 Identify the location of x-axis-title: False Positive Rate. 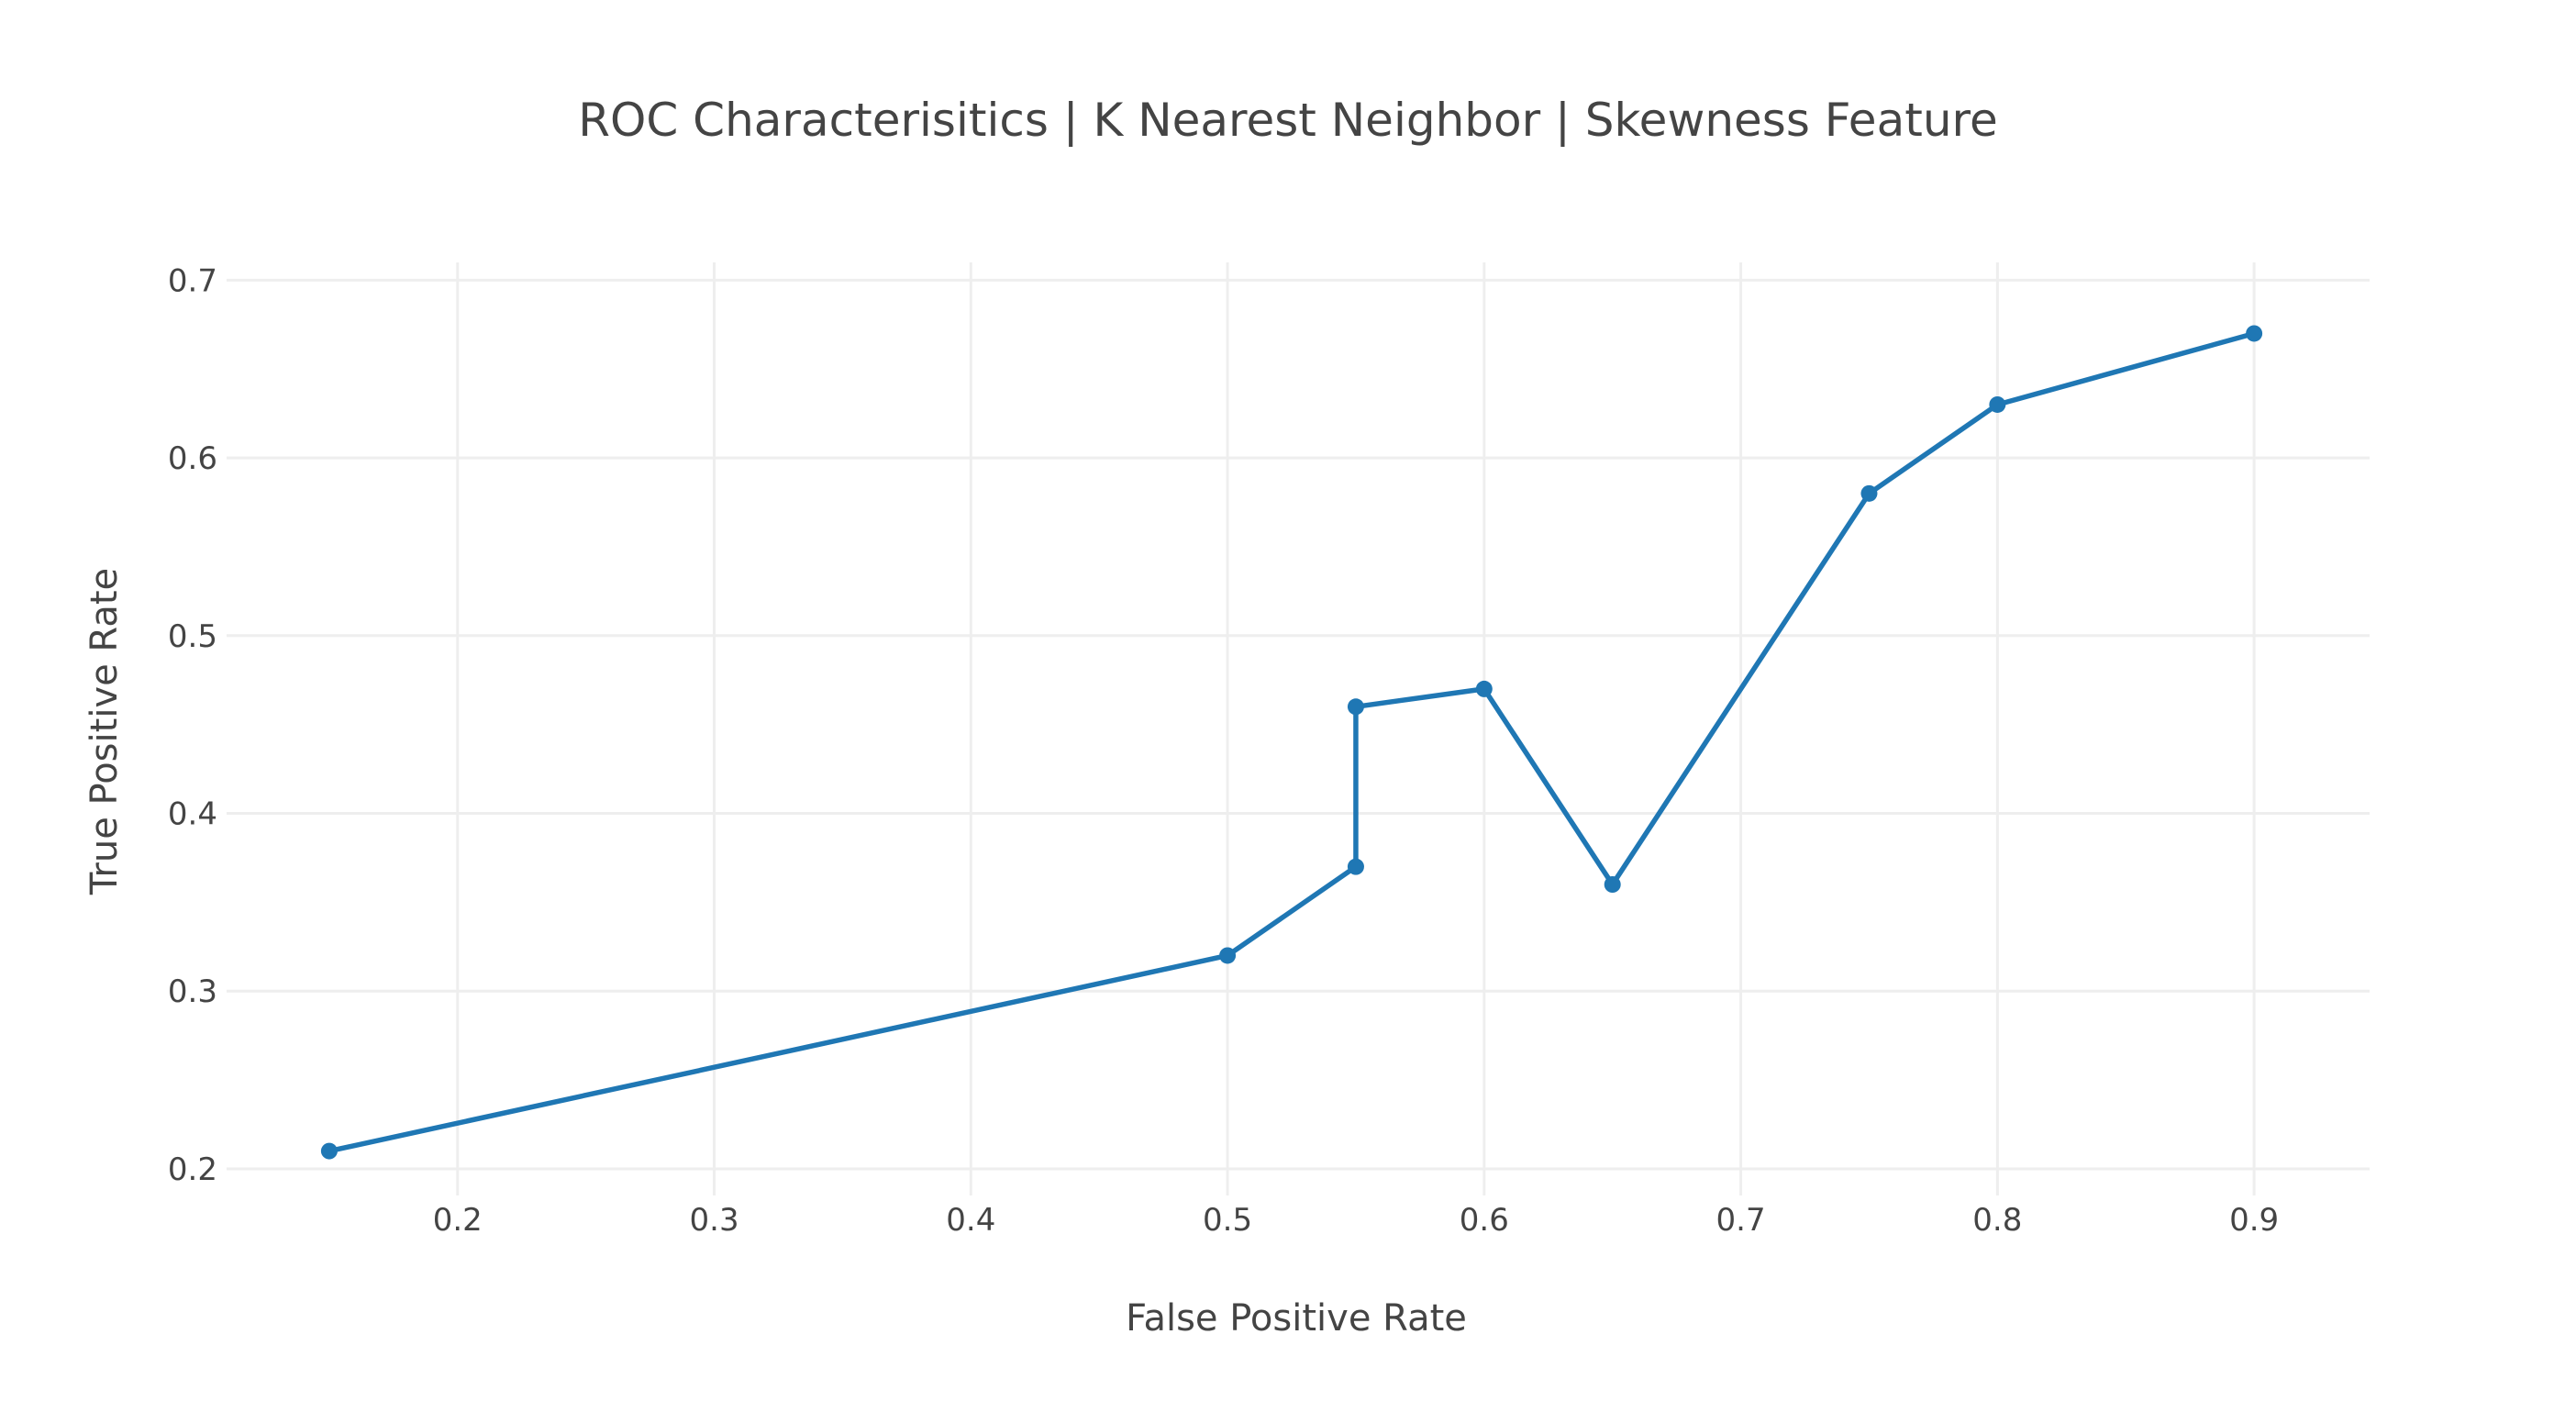
(1296, 1318).